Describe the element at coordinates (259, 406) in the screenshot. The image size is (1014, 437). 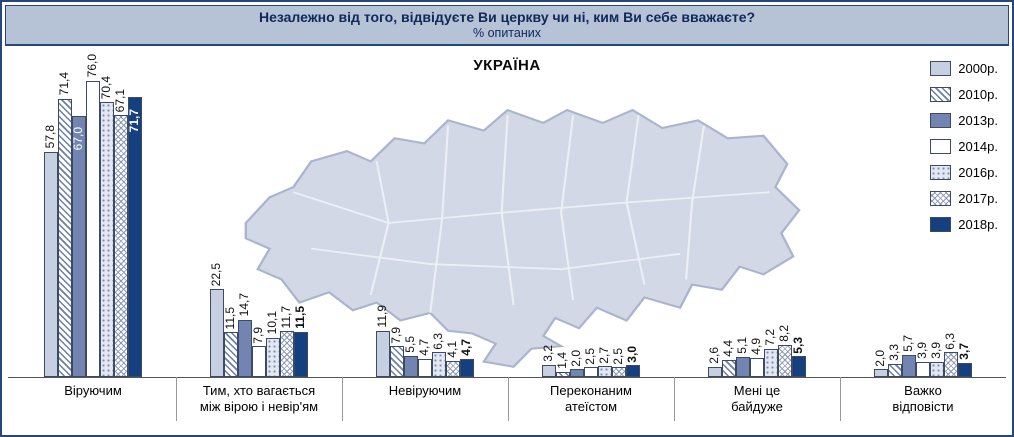
I see `category-label-line: між вірою і невір'ям` at that location.